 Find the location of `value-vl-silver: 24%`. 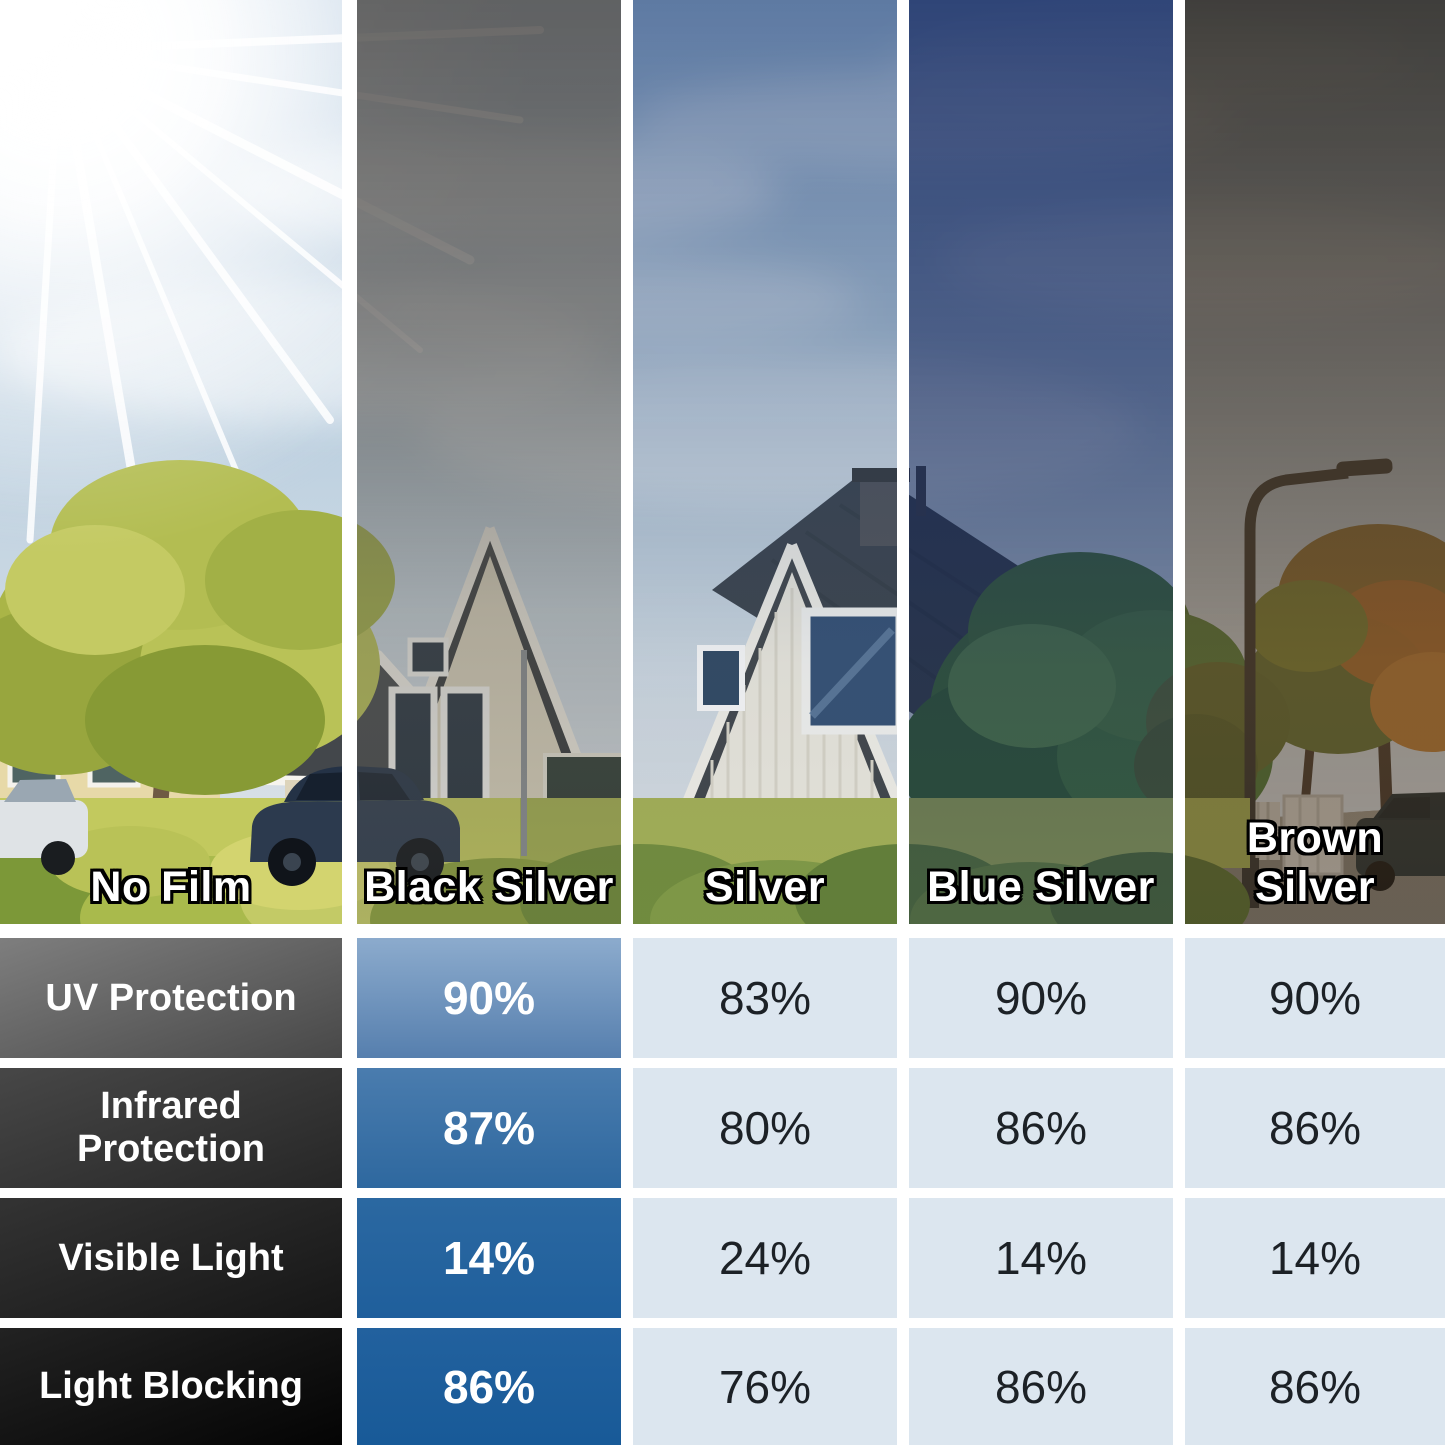

value-vl-silver: 24% is located at coordinates (765, 1258).